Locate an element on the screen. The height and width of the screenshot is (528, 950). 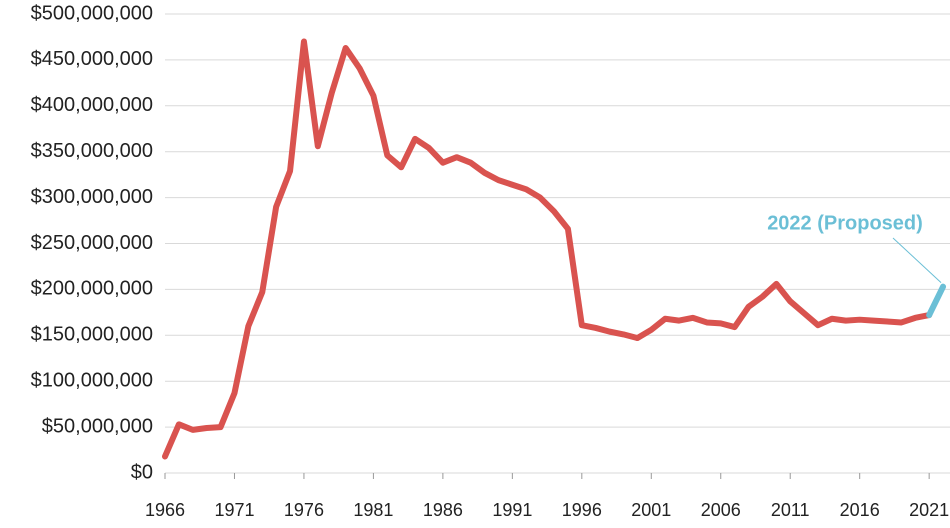
y-tick-label: $0 is located at coordinates (142, 472).